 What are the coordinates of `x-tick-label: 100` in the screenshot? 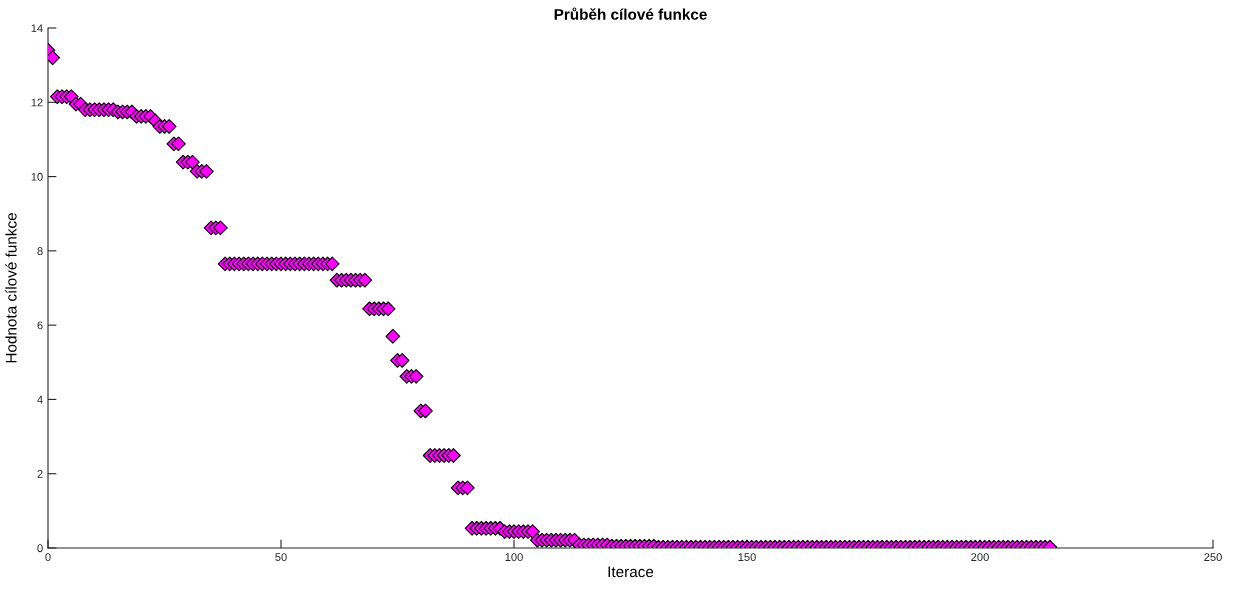 It's located at (514, 557).